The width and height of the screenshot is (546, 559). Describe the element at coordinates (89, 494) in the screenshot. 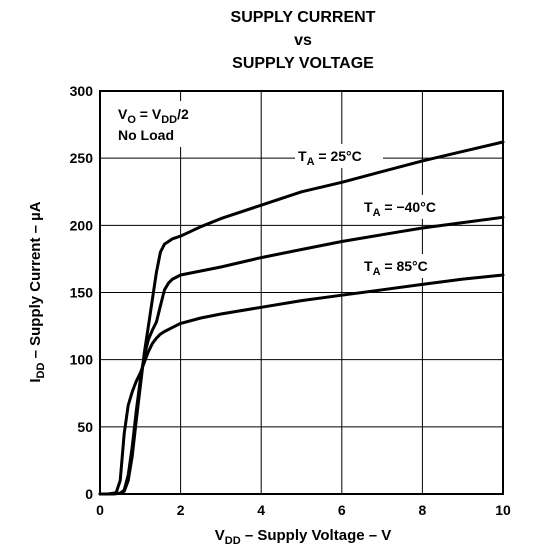

I see `y-tick-label: 0` at that location.